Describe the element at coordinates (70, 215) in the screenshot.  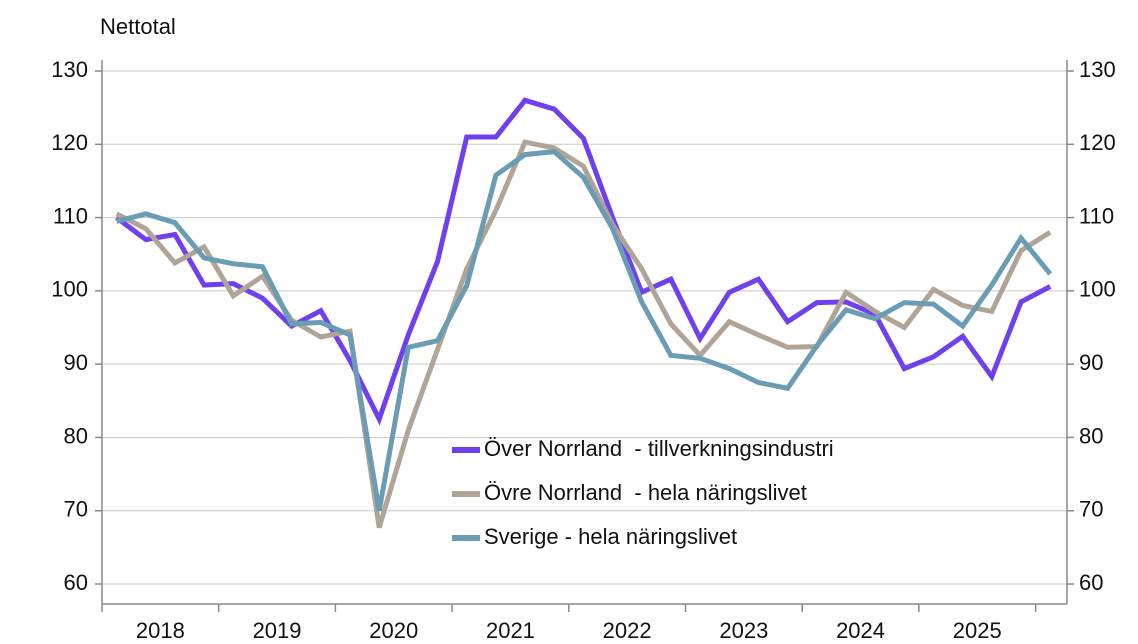
I see `y-tick-label: 110` at that location.